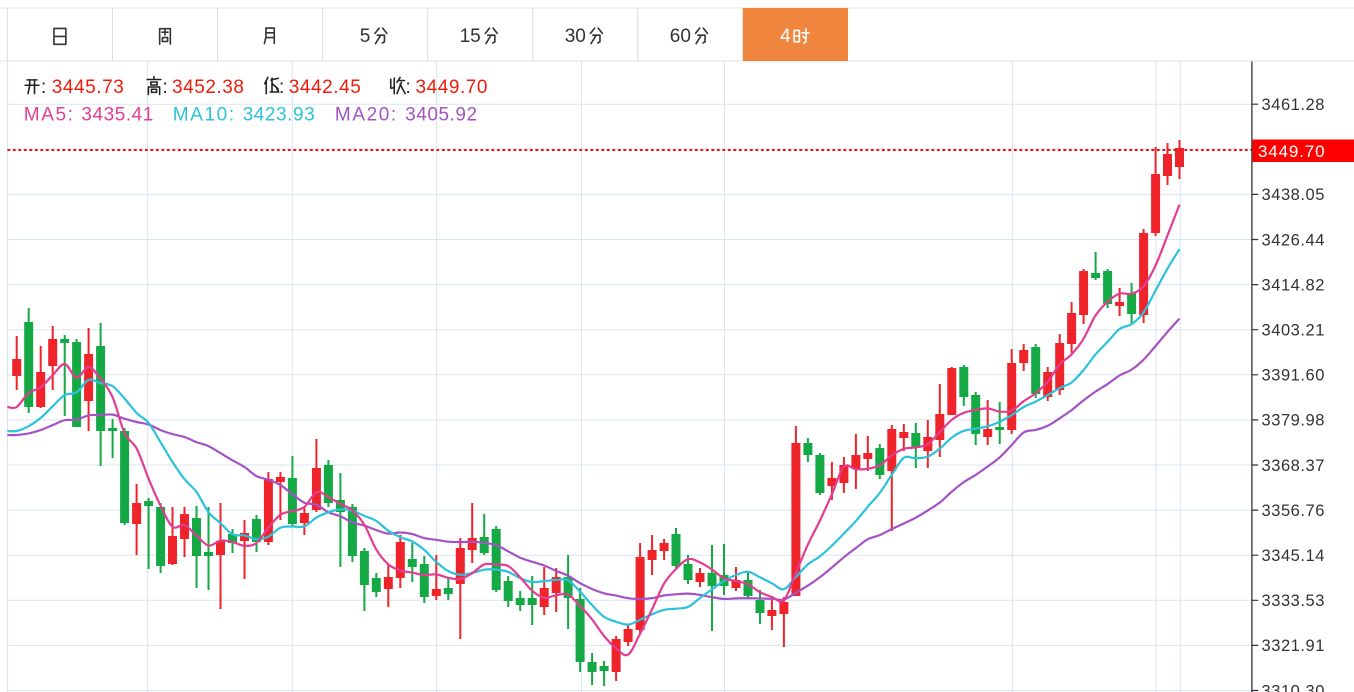 The height and width of the screenshot is (692, 1354). Describe the element at coordinates (88, 87) in the screenshot. I see `svg-text: 3445.73` at that location.